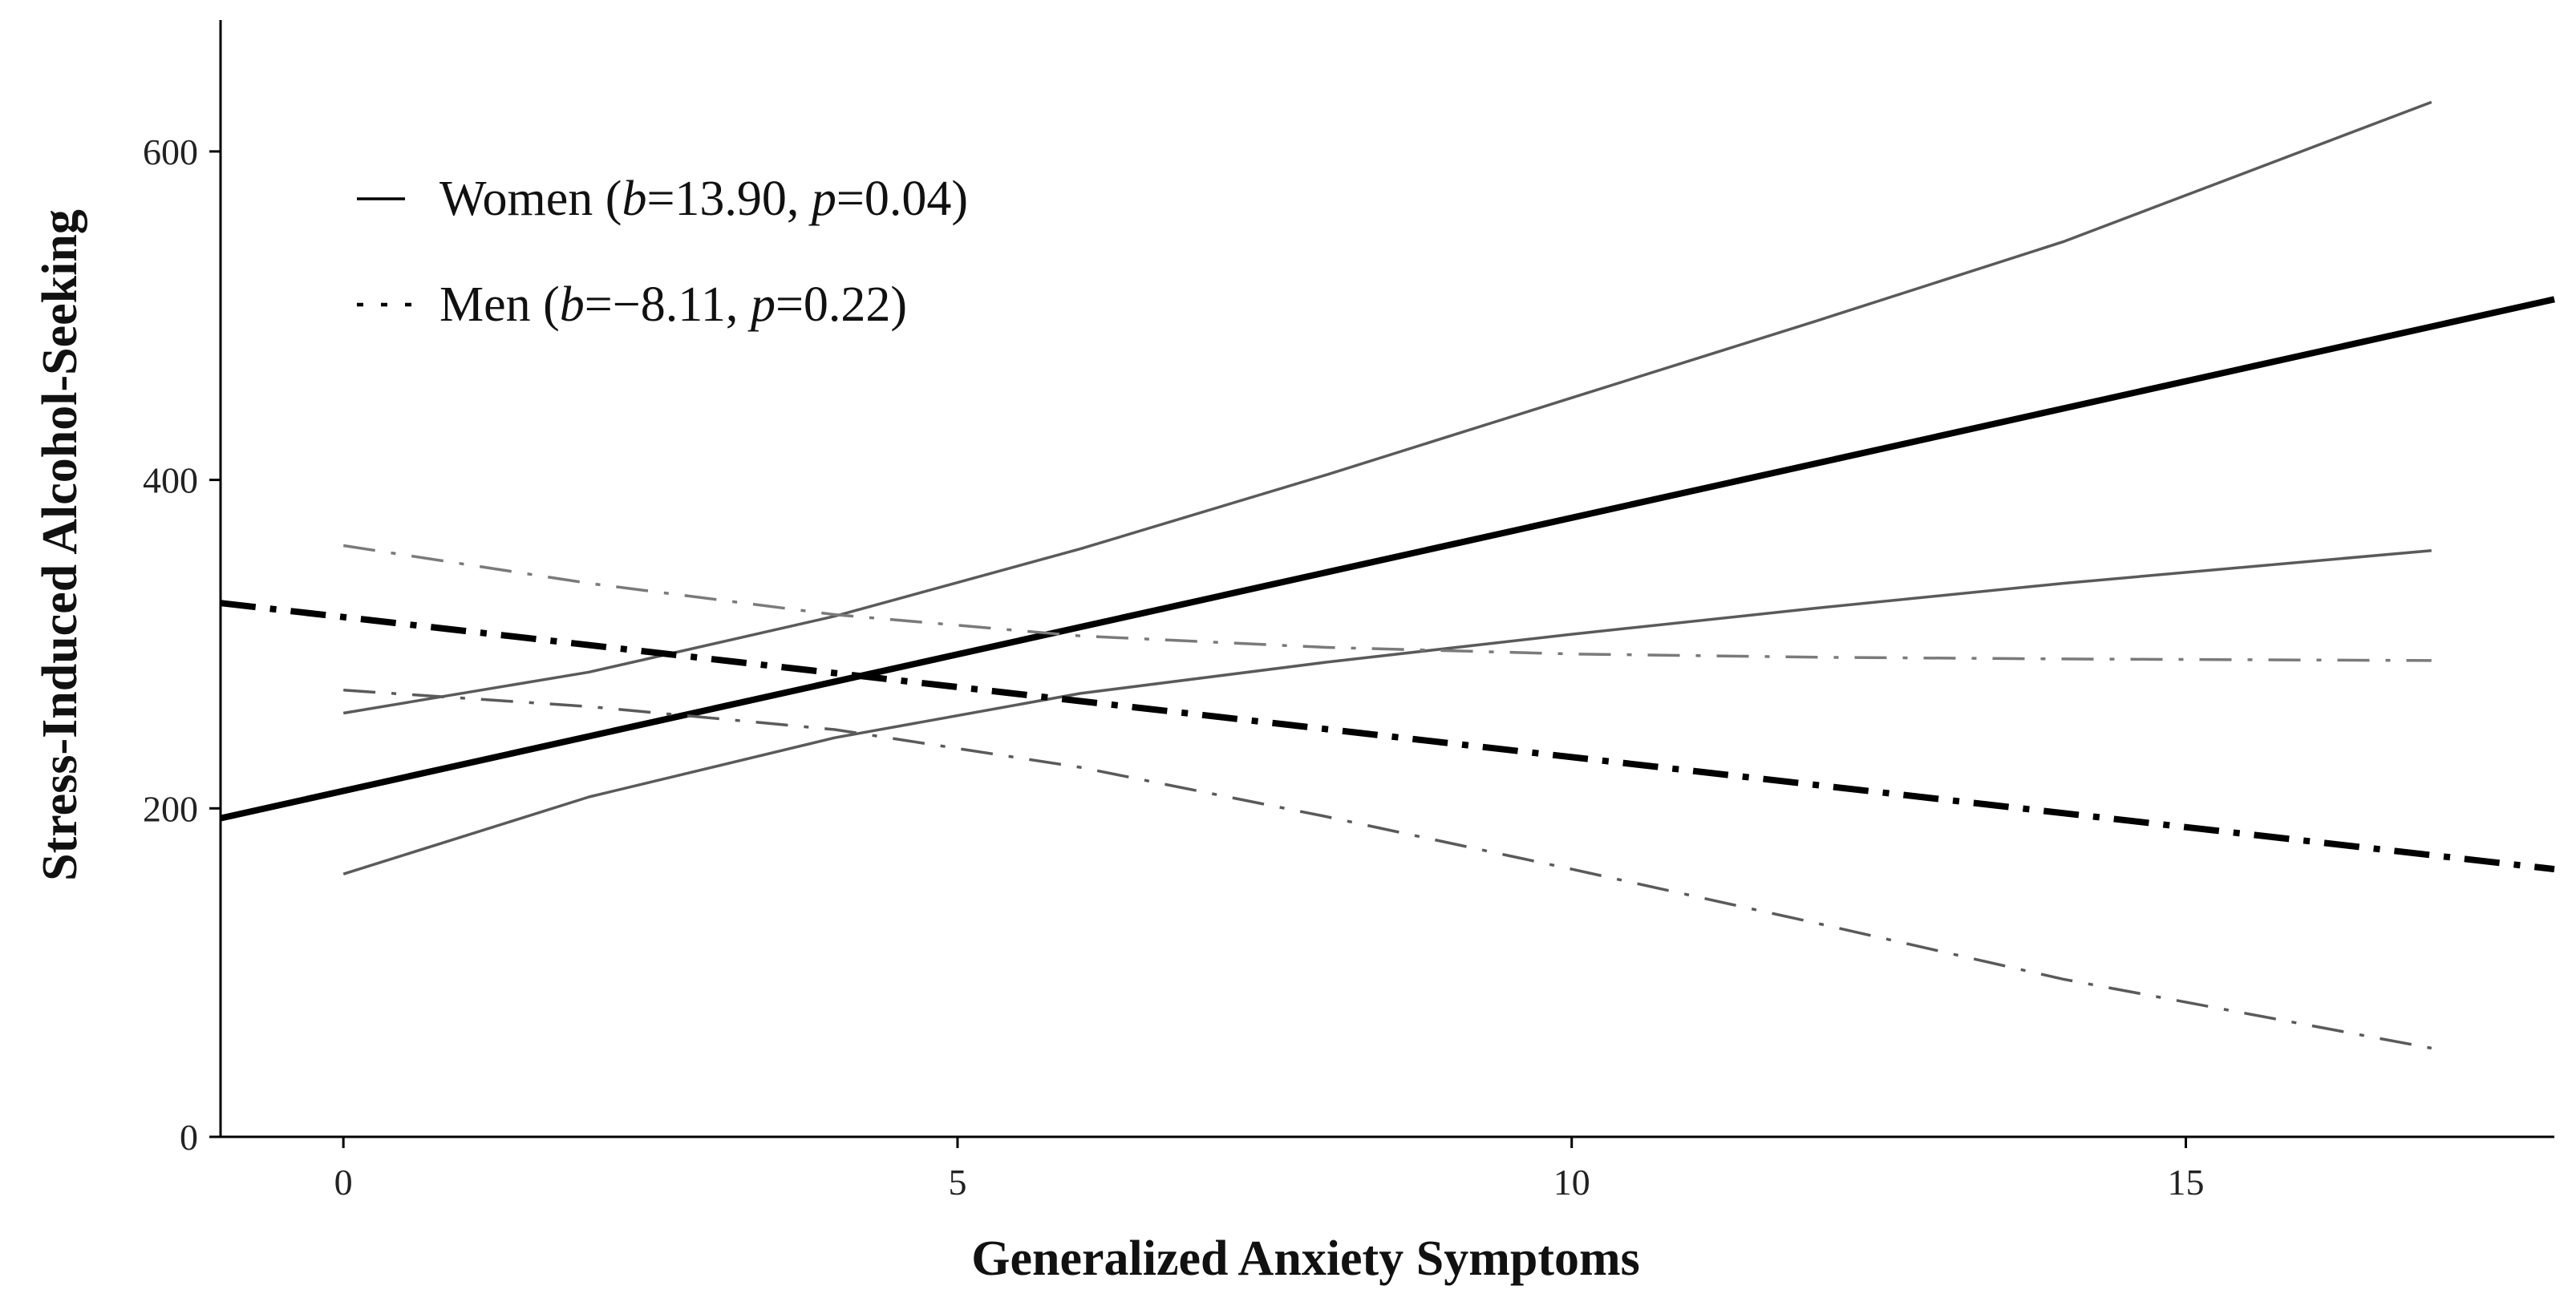 The image size is (2576, 1302). Describe the element at coordinates (189, 1137) in the screenshot. I see `y-tick-label: 0` at that location.